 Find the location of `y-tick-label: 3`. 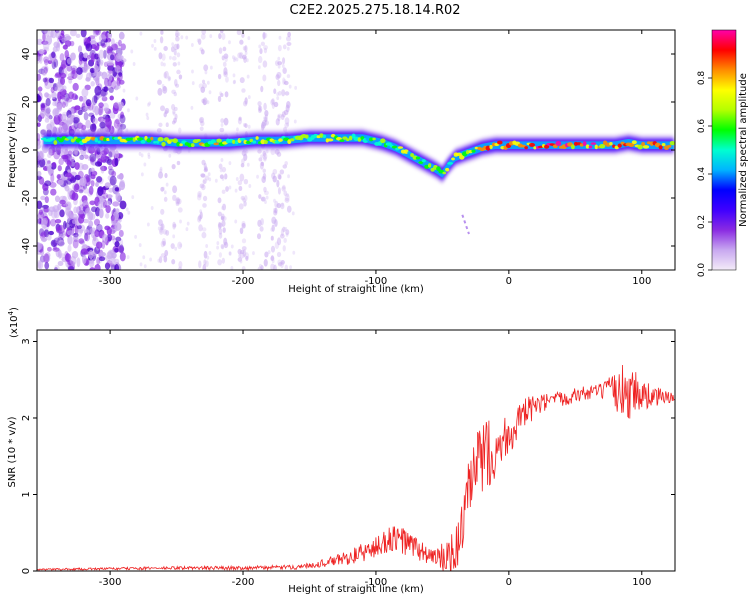

y-tick-label: 3 is located at coordinates (26, 341).